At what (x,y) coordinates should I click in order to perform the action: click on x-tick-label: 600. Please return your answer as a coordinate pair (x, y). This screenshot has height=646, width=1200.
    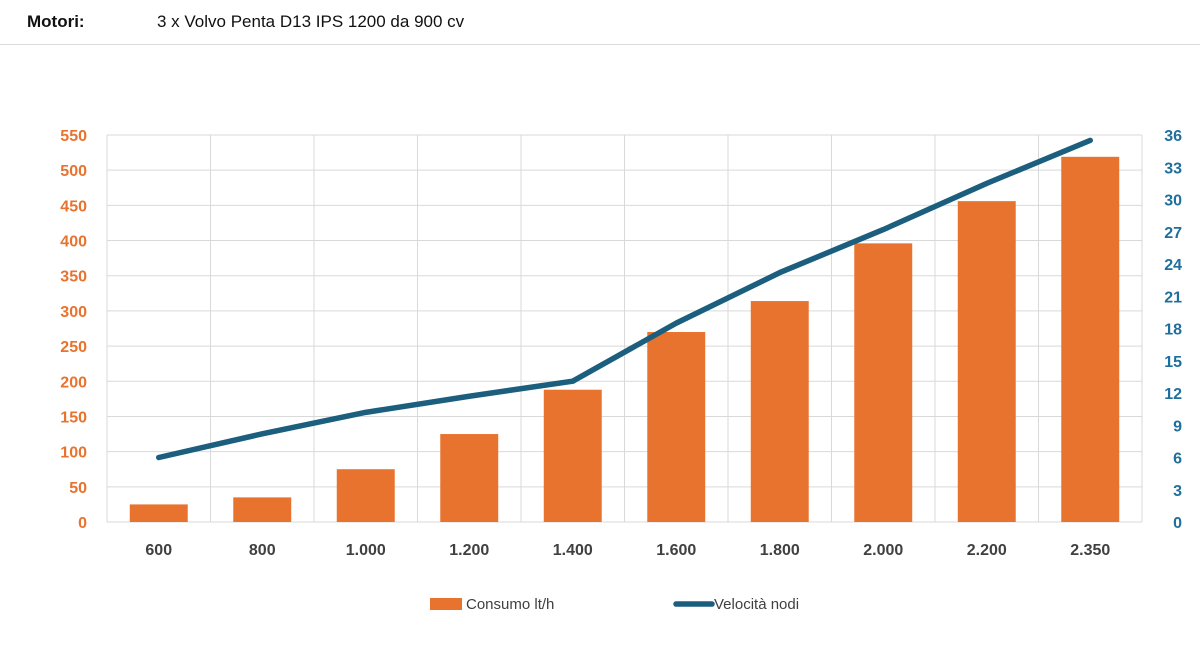
    Looking at the image, I should click on (158, 550).